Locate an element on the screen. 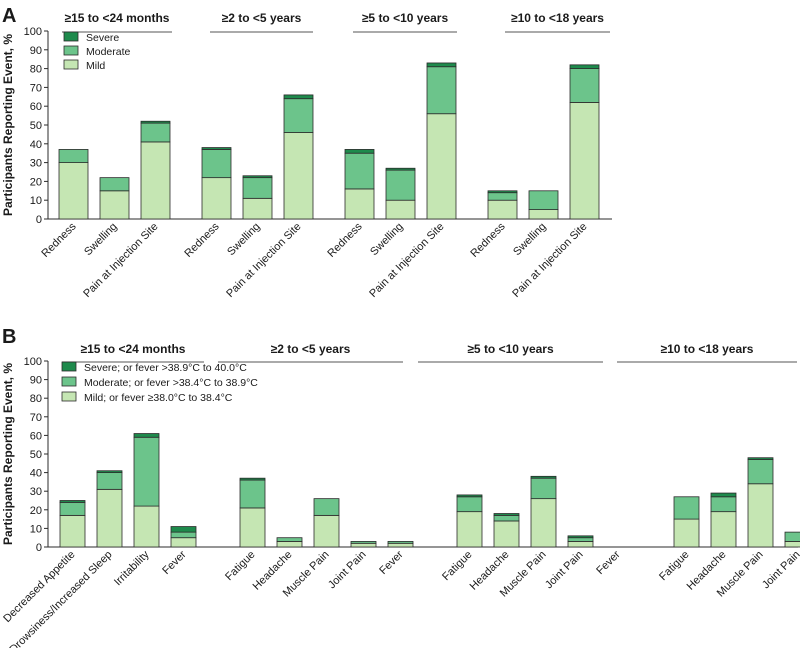 The width and height of the screenshot is (800, 648). panel-b-ytick-label: 100 is located at coordinates (33, 362).